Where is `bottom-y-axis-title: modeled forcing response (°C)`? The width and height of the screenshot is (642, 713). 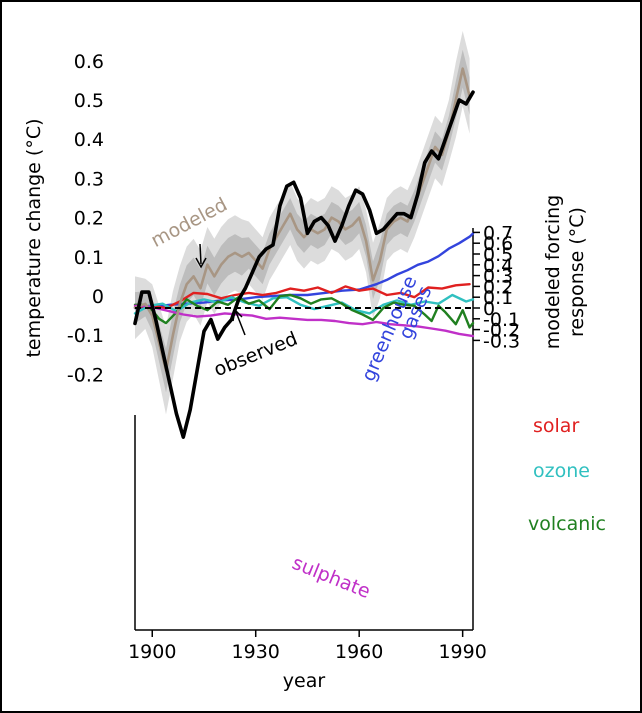 bottom-y-axis-title: modeled forcing response (°C) is located at coordinates (565, 272).